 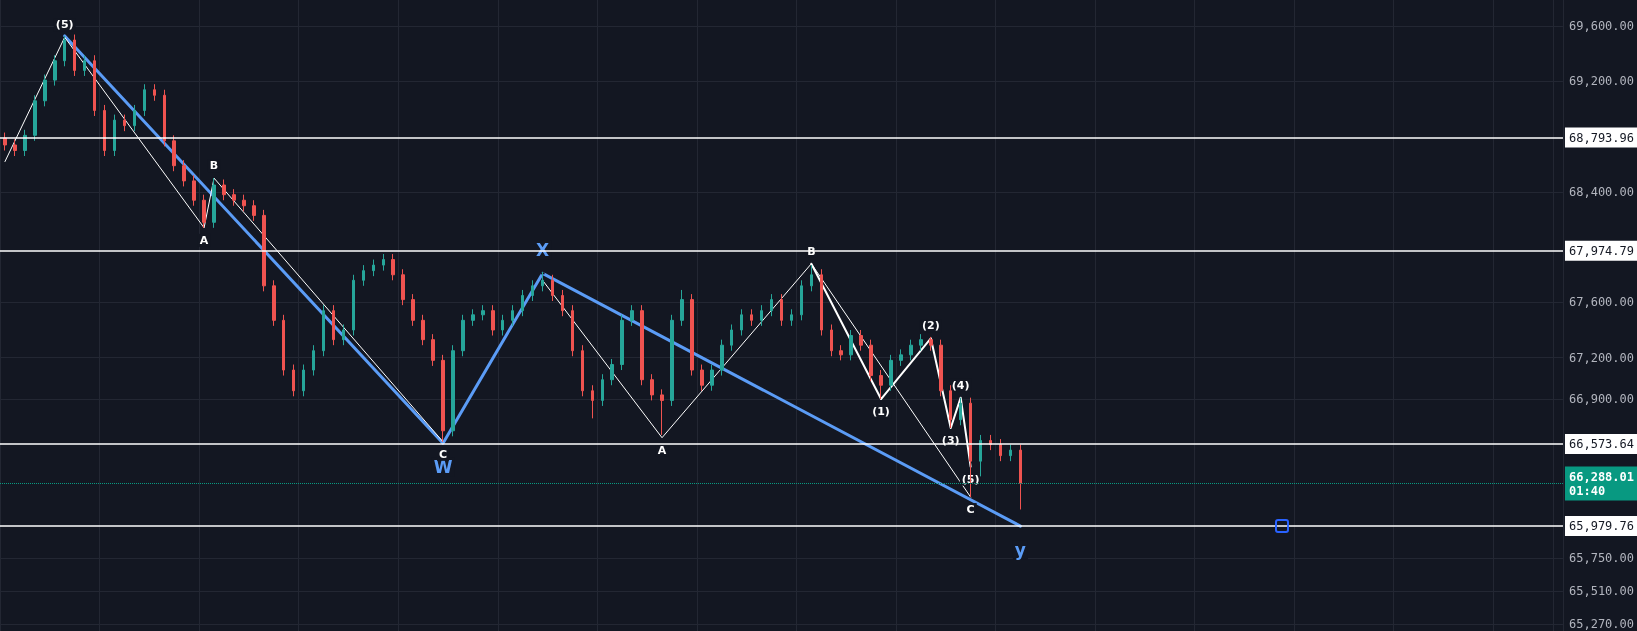 I want to click on annotation: B, so click(x=214, y=166).